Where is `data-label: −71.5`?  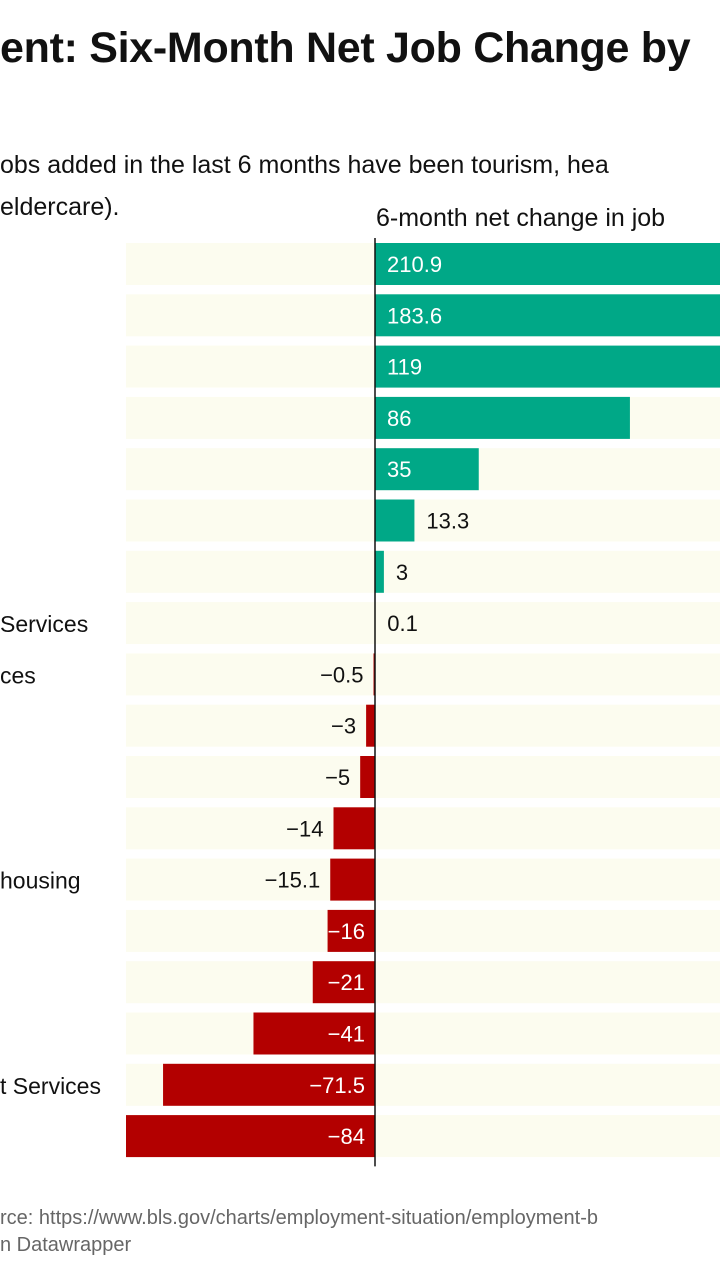 data-label: −71.5 is located at coordinates (337, 1085).